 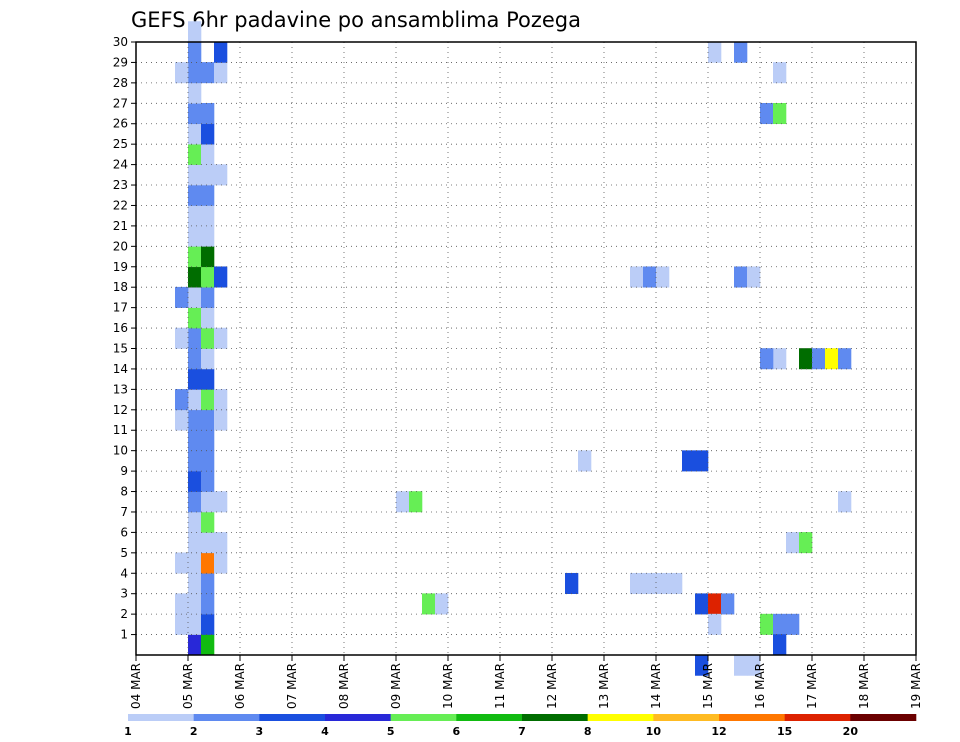 I want to click on x-tick-label: 04 MAR, so click(x=136, y=686).